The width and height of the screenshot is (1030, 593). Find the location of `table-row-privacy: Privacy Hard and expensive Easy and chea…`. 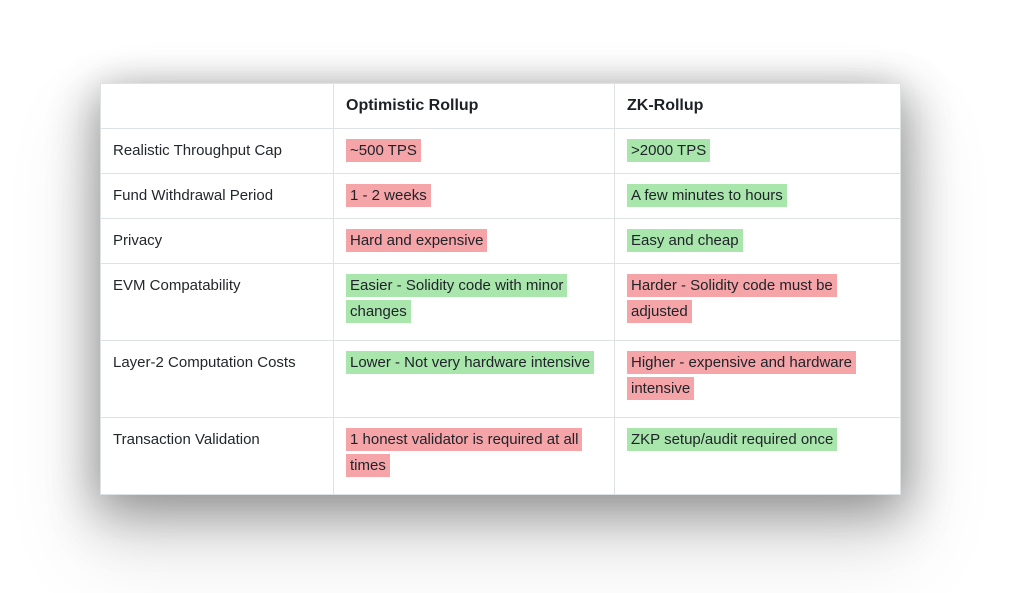

table-row-privacy: Privacy Hard and expensive Easy and chea… is located at coordinates (500, 241).